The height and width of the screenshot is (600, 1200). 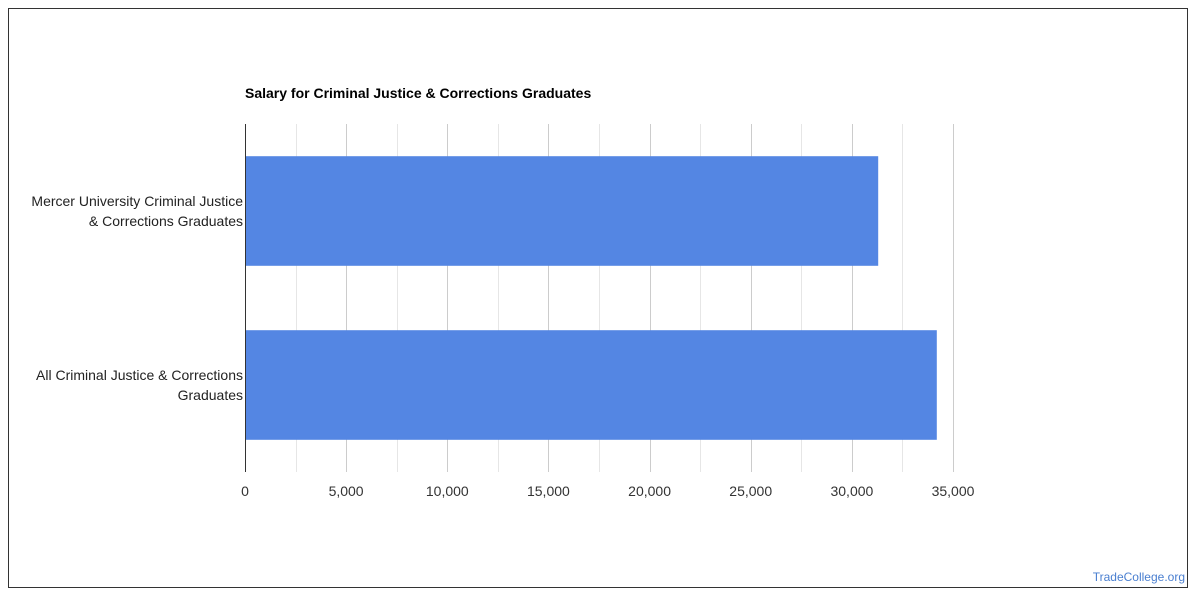 What do you see at coordinates (139, 375) in the screenshot?
I see `category-label-line: All Criminal Justice & Corrections` at bounding box center [139, 375].